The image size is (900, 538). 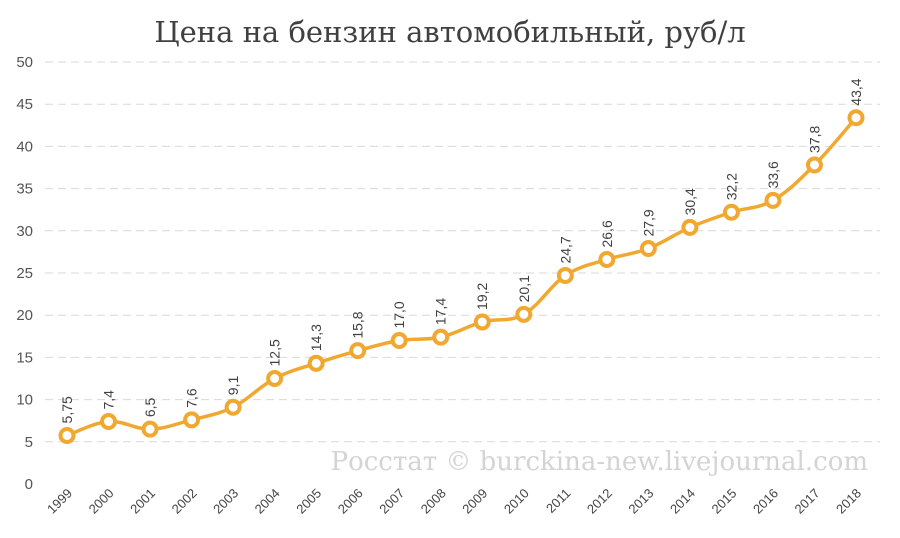 What do you see at coordinates (856, 91) in the screenshot?
I see `data-label: 43,4` at bounding box center [856, 91].